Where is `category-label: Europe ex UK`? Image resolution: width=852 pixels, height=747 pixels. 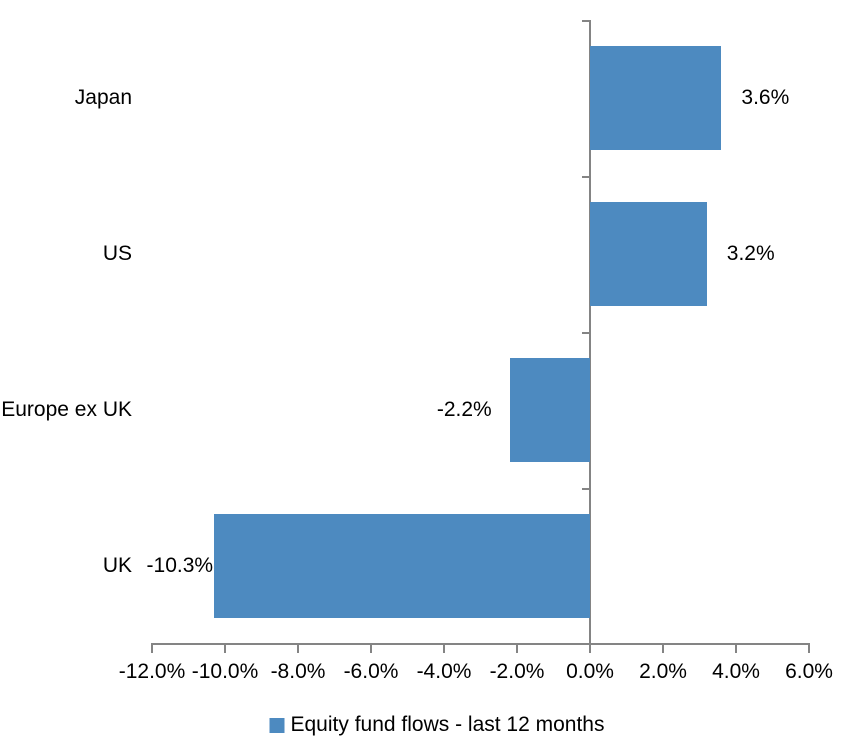 category-label: Europe ex UK is located at coordinates (66, 409).